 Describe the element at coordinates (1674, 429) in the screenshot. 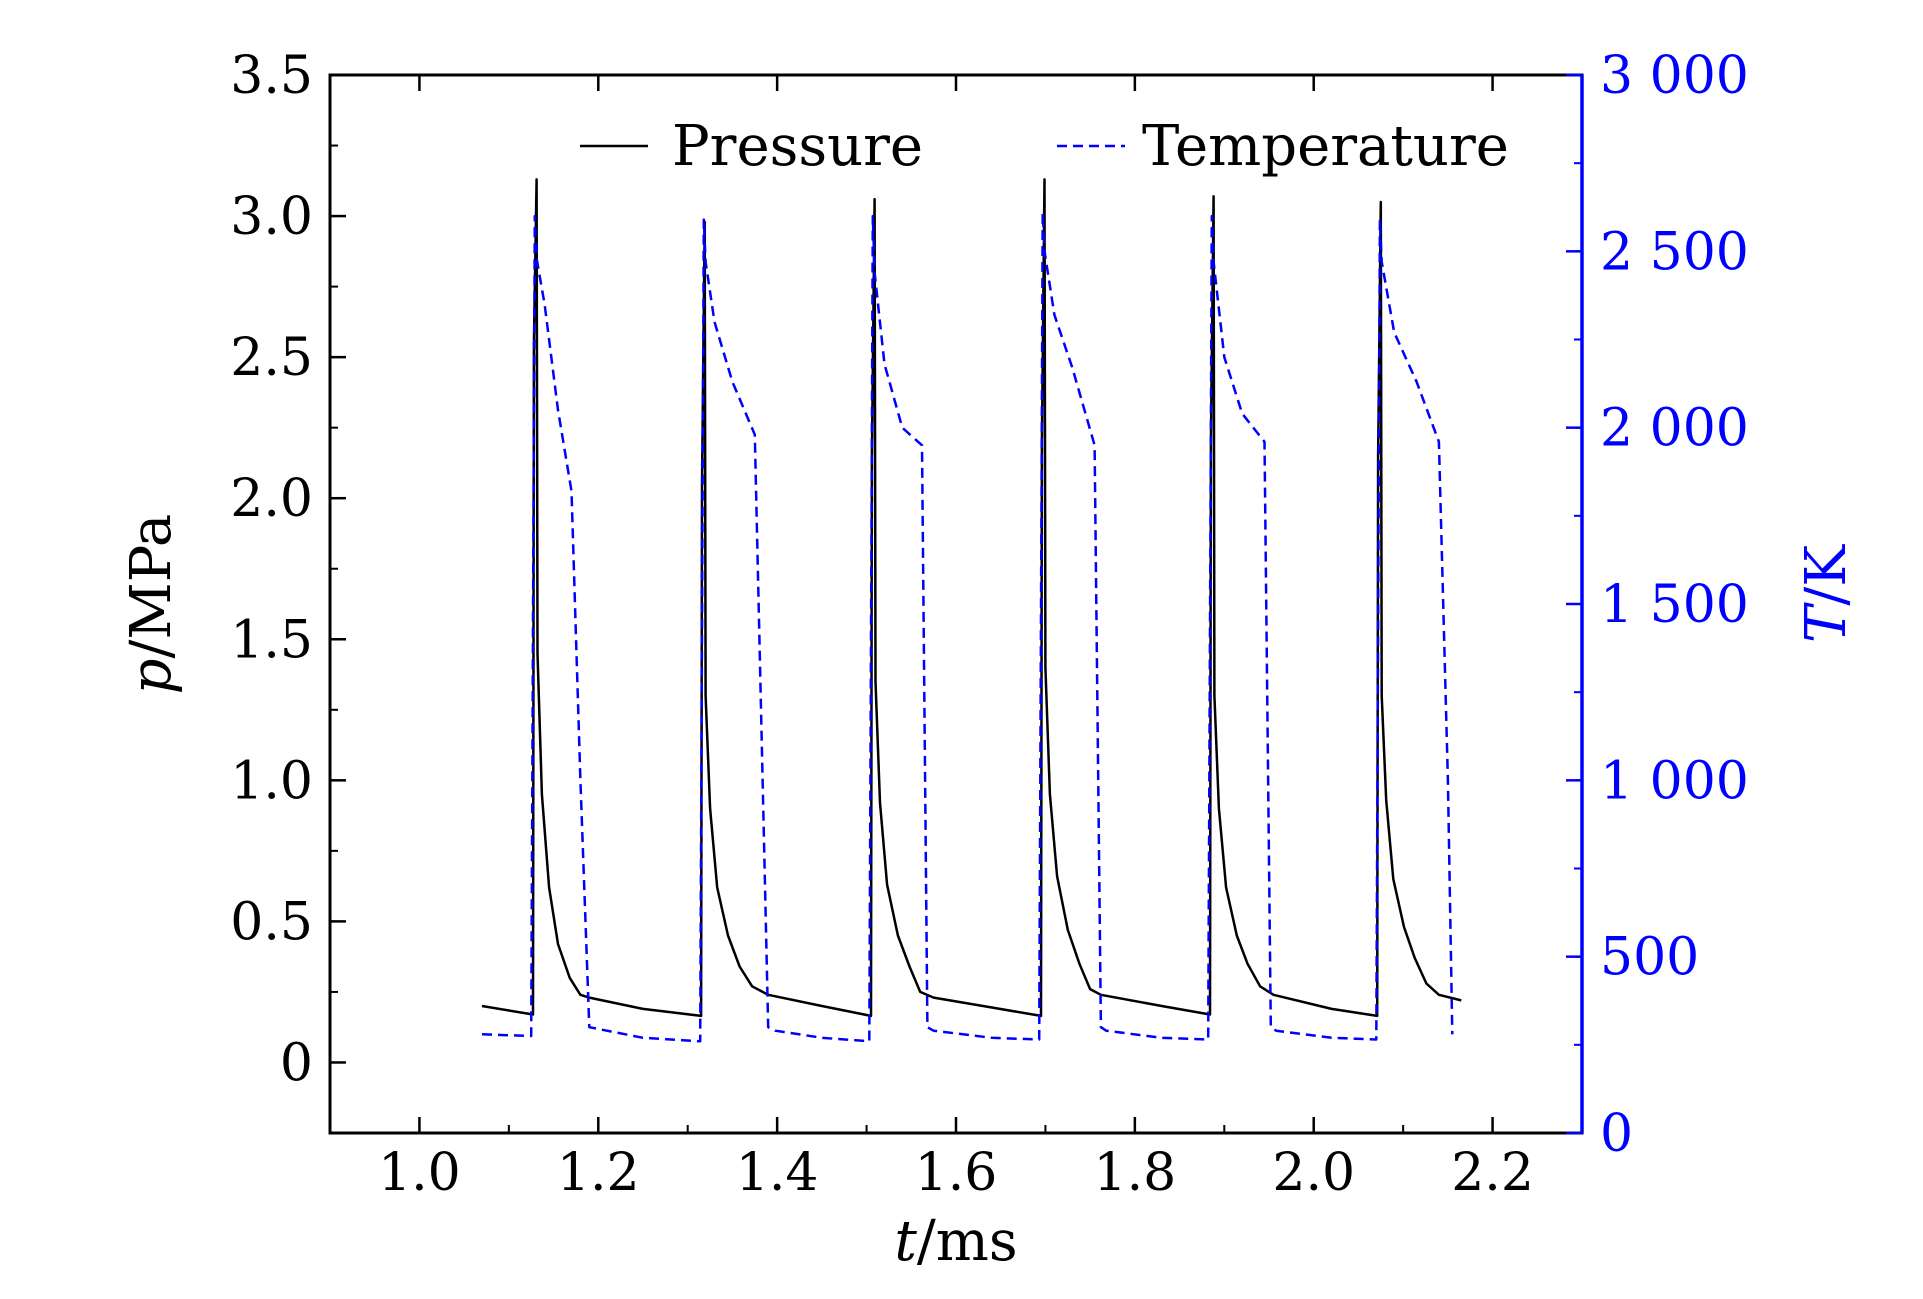

I see `y-right-tick-label: 2 000` at that location.